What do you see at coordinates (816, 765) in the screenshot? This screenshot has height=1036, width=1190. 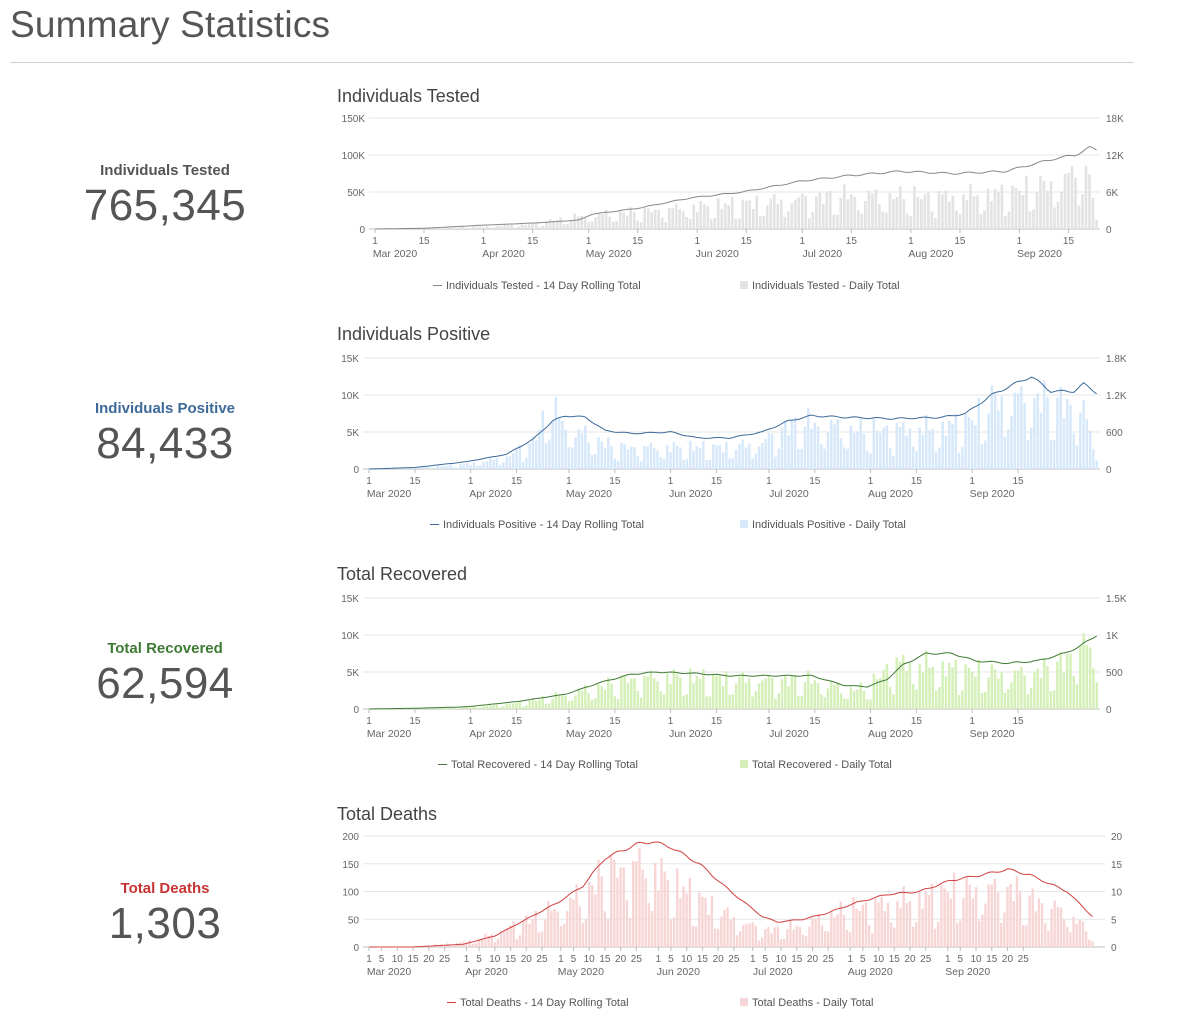 I see `legend-item-daily-total: Total Recovered - Daily Total` at bounding box center [816, 765].